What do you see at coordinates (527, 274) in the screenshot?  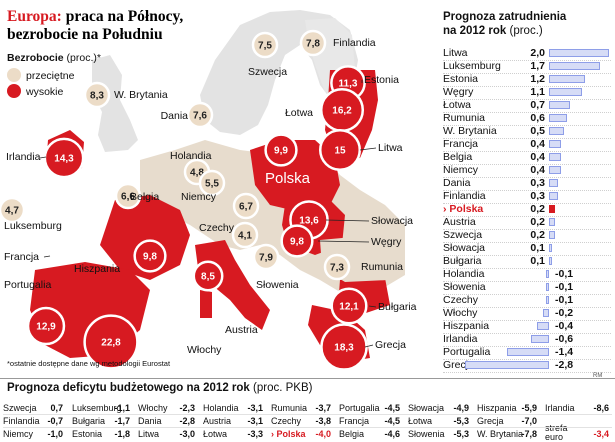 I see `employment-row: Holandia -0,1` at bounding box center [527, 274].